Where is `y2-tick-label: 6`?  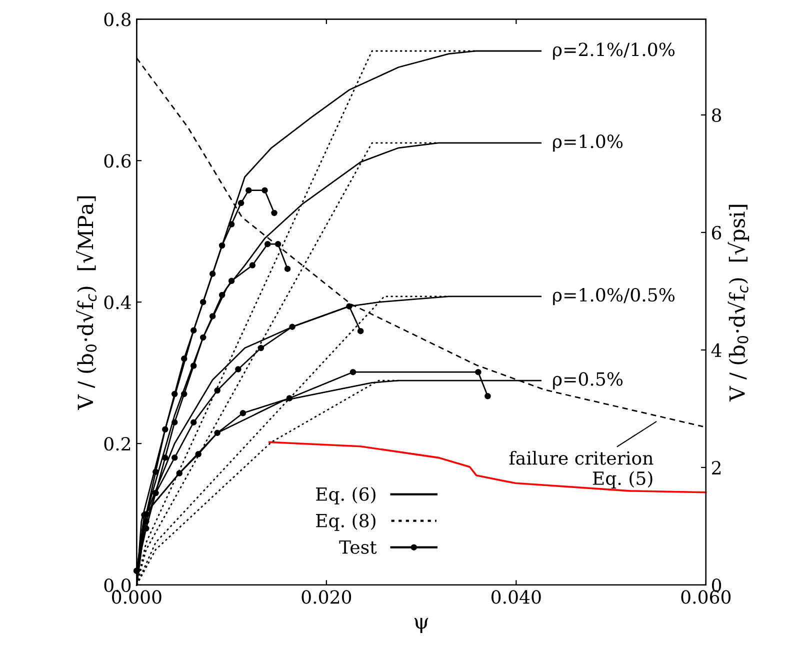
y2-tick-label: 6 is located at coordinates (717, 233).